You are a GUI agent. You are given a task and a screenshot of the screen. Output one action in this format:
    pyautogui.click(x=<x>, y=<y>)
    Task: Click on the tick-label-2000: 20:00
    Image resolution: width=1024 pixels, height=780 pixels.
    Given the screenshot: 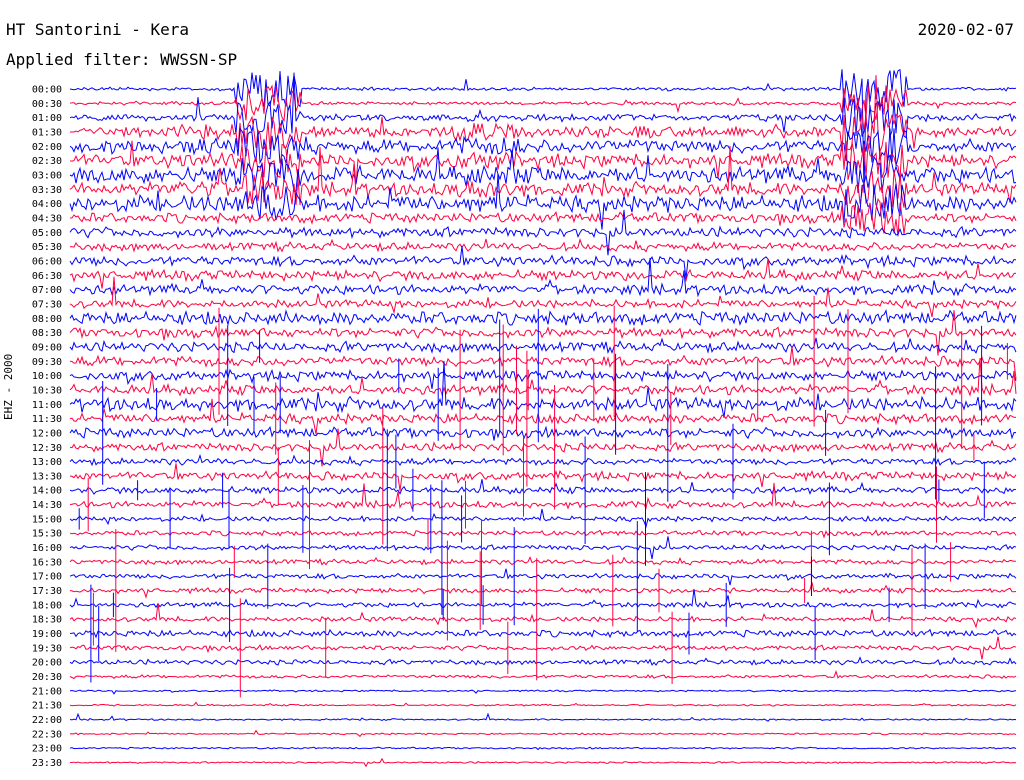 What is the action you would take?
    pyautogui.click(x=47, y=663)
    